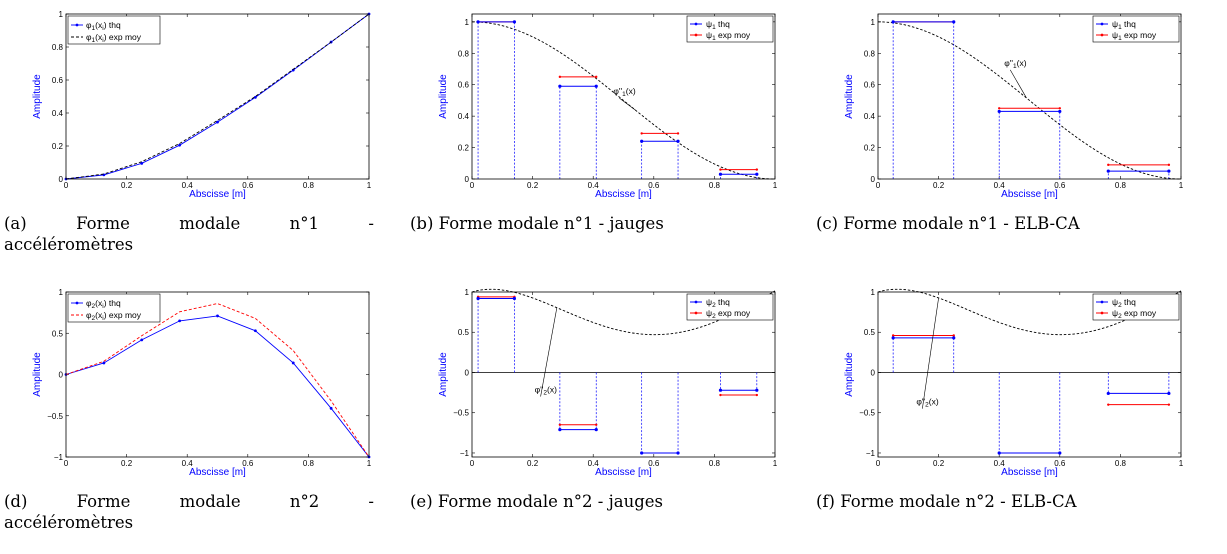 This screenshot has height=554, width=1227. What do you see at coordinates (1001, 223) in the screenshot?
I see `caption-c: (c) Forme modale n°1 - ELB-CA` at bounding box center [1001, 223].